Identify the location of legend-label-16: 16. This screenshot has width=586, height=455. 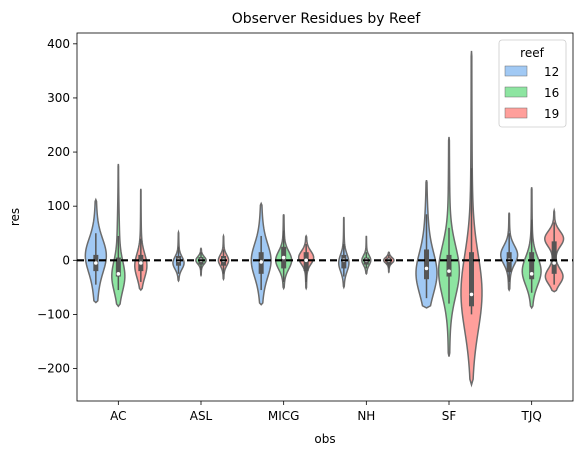
(551, 93).